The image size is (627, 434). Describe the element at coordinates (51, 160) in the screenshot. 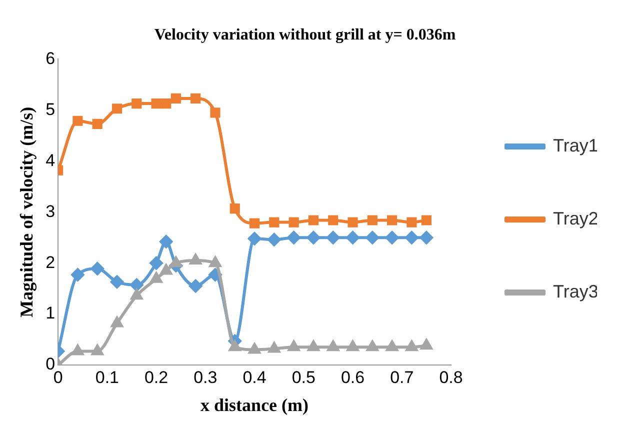

I see `y-tick-label: 4` at that location.